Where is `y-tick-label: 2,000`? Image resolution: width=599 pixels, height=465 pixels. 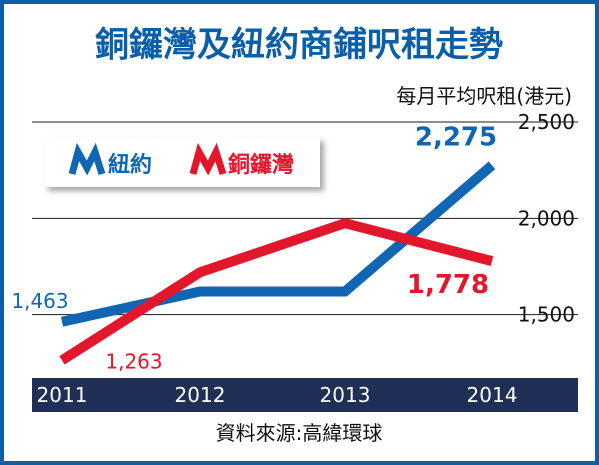 y-tick-label: 2,000 is located at coordinates (546, 218).